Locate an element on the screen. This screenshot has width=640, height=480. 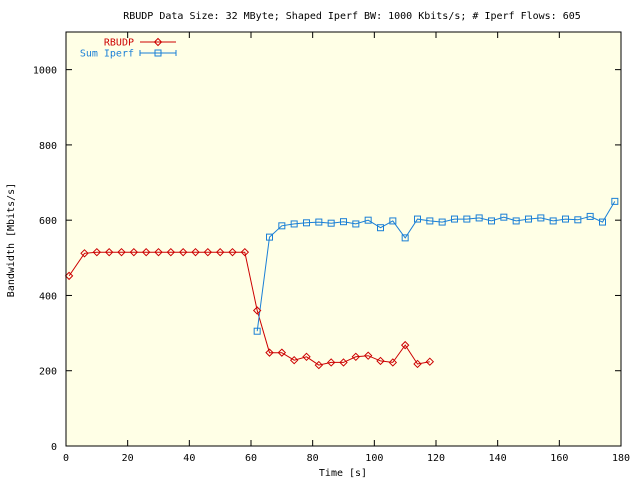
x-tick-label: 80 is located at coordinates (313, 458).